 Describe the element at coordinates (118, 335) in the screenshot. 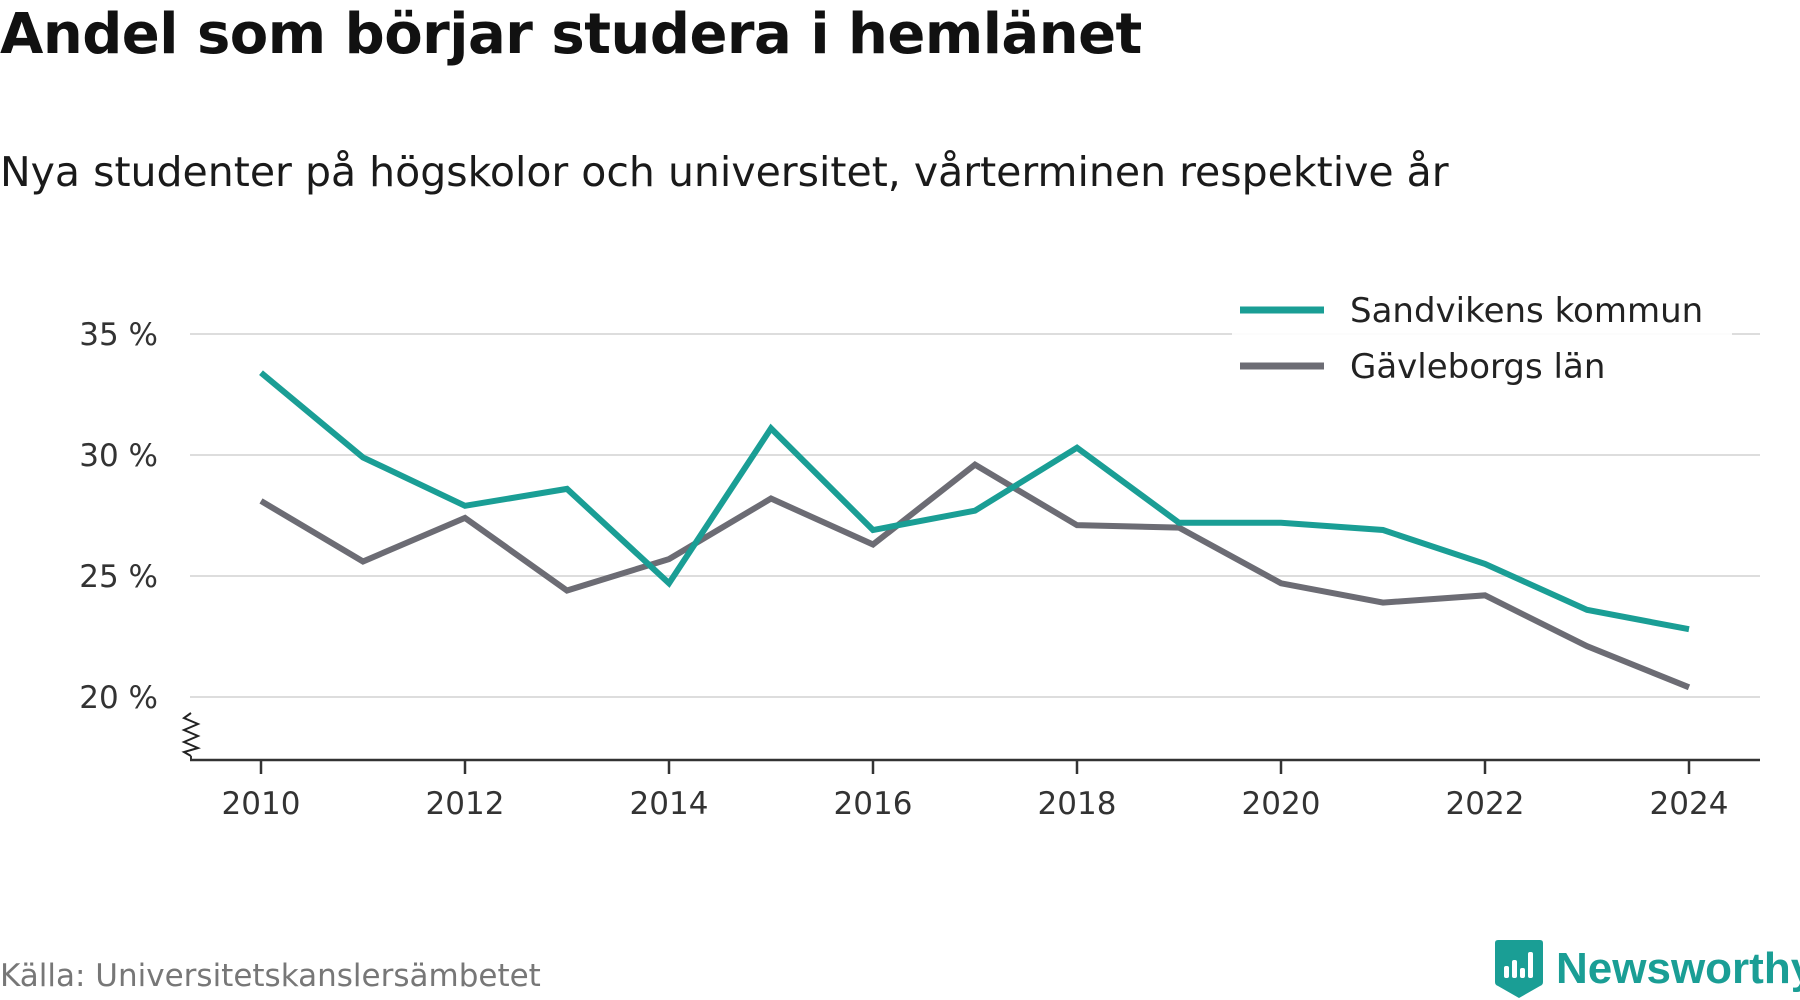

I see `y-tick-label: 35 %` at that location.